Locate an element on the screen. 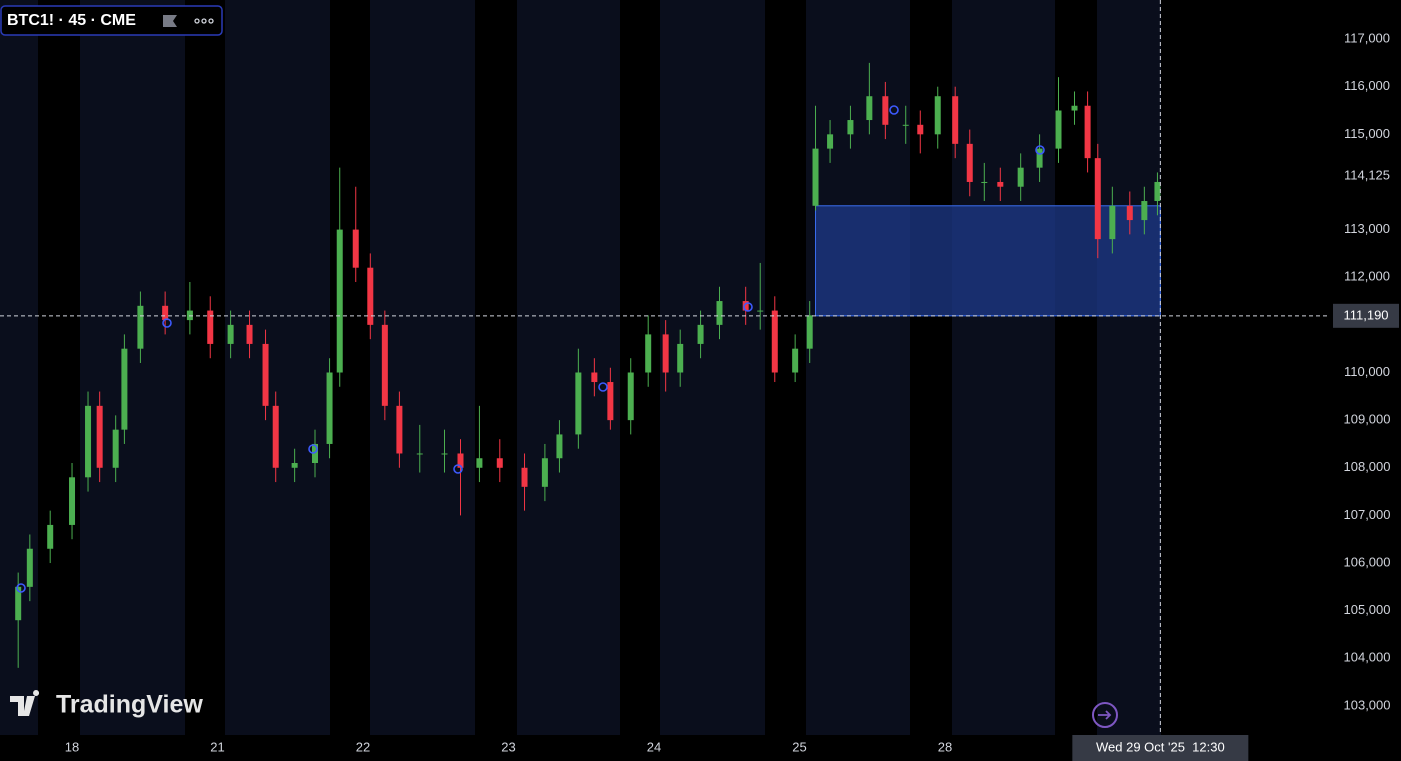 This screenshot has width=1401, height=761. price-marker-label: 114,125 is located at coordinates (1367, 174).